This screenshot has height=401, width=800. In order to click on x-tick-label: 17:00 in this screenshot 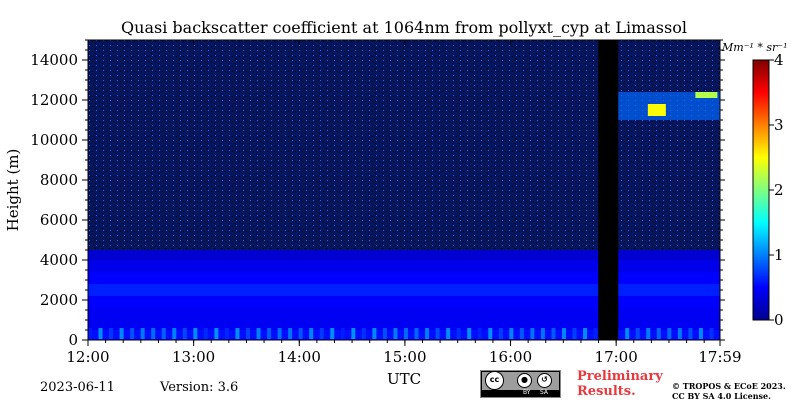, I will do `click(616, 357)`.